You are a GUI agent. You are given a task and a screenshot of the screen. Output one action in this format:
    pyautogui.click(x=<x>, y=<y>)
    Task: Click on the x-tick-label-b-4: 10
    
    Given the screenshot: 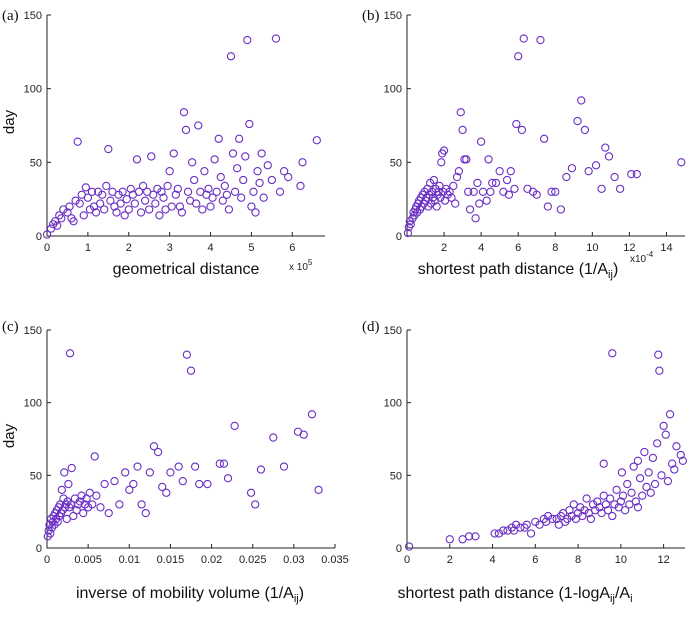 What is the action you would take?
    pyautogui.click(x=592, y=248)
    